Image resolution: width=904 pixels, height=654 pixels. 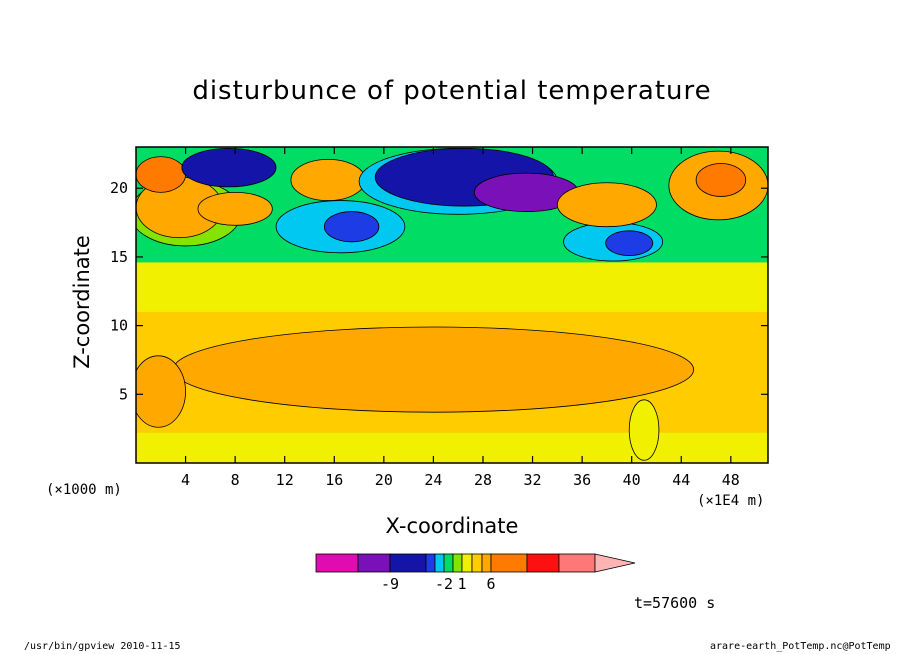 What do you see at coordinates (433, 369) in the screenshot?
I see `region-mid-orange` at bounding box center [433, 369].